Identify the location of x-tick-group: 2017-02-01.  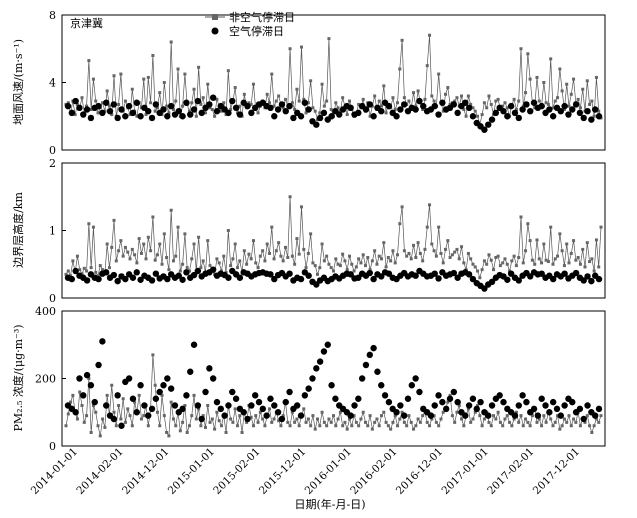
(510, 471).